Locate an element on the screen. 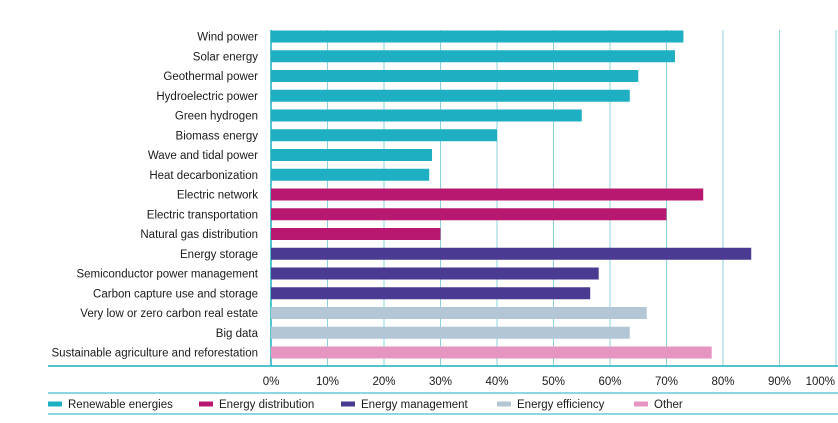 This screenshot has width=838, height=423. legend-label: Energy management is located at coordinates (415, 405).